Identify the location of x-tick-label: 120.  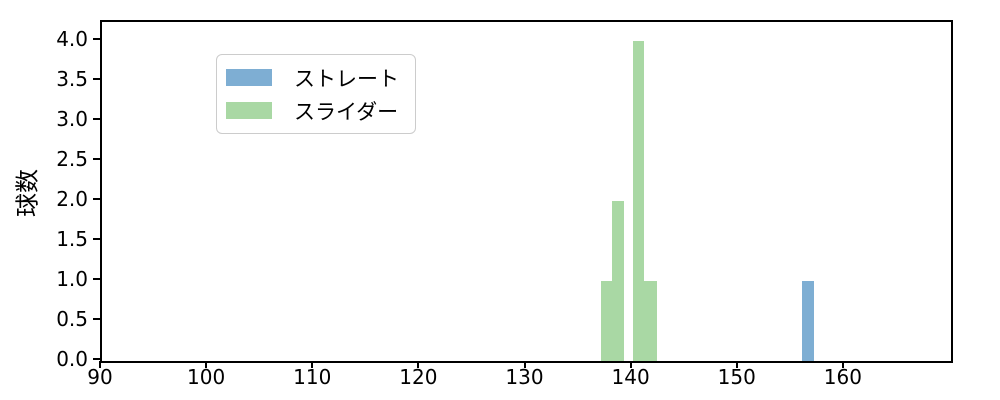
(418, 377).